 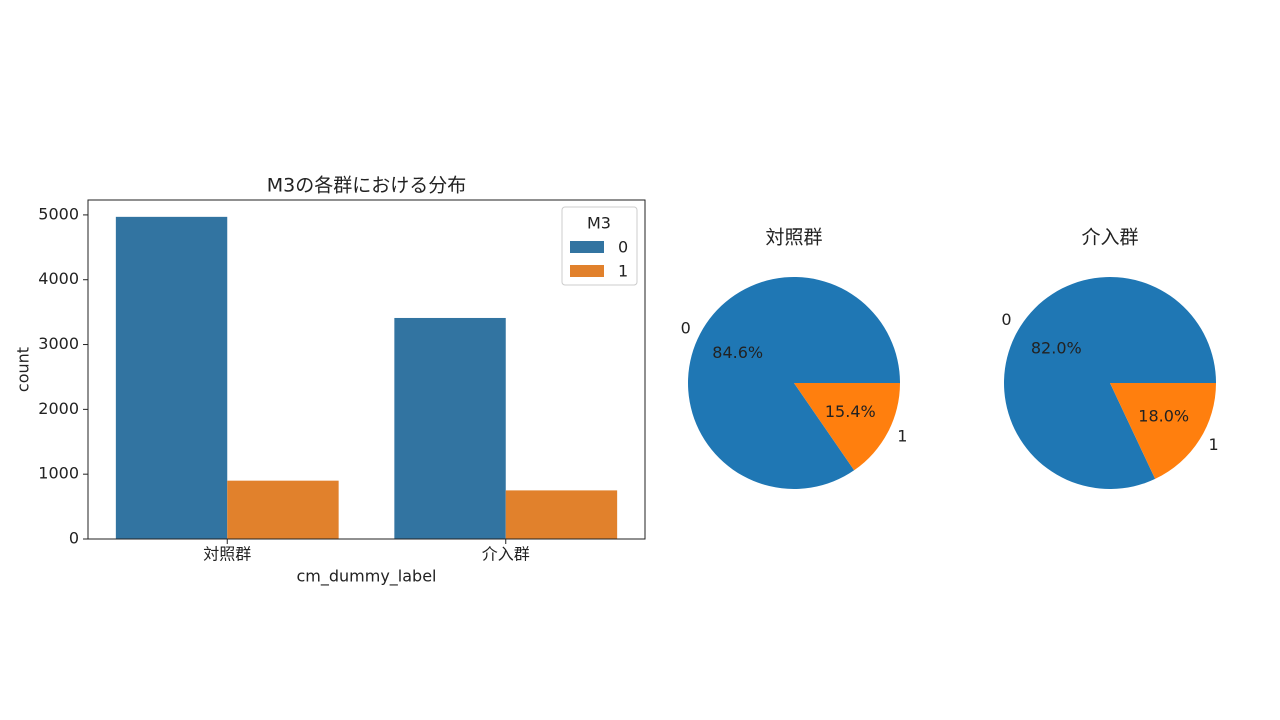 I want to click on legend-title: M3, so click(x=599, y=223).